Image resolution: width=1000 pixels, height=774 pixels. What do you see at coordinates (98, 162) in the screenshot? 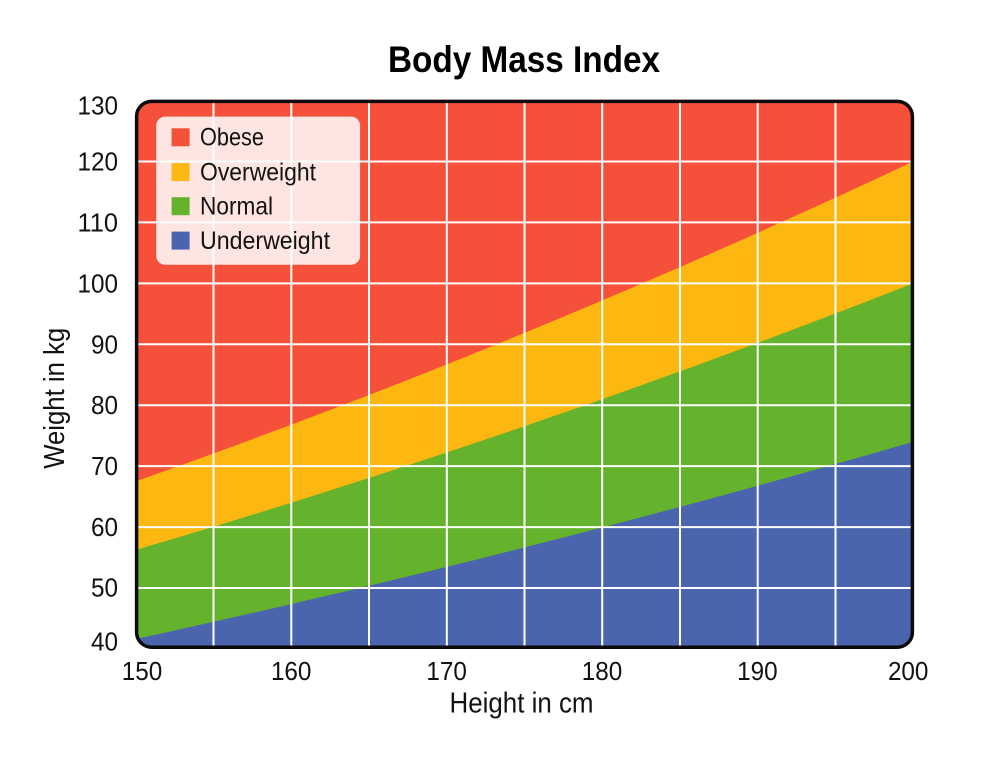
I see `svg-text: 120` at bounding box center [98, 162].